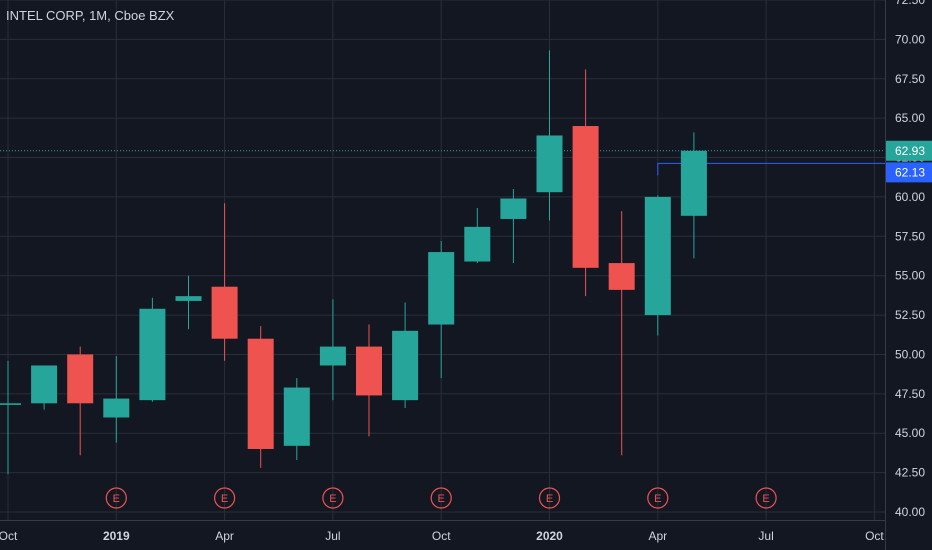 The width and height of the screenshot is (932, 550). Describe the element at coordinates (771, 169) in the screenshot. I see `reference-price-line` at that location.